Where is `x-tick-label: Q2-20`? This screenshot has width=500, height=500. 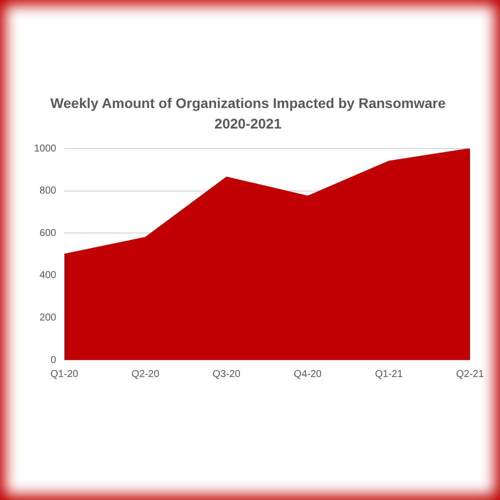 x-tick-label: Q2-20 is located at coordinates (146, 374).